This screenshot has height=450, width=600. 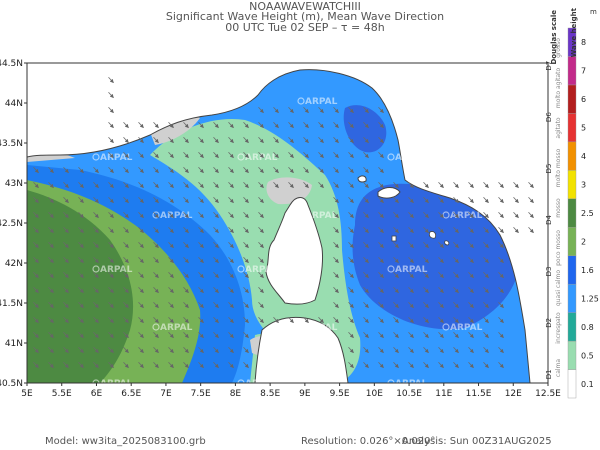 What do you see at coordinates (257, 381) in the screenshot?
I see `arpal-watermark: ARPAL` at bounding box center [257, 381].